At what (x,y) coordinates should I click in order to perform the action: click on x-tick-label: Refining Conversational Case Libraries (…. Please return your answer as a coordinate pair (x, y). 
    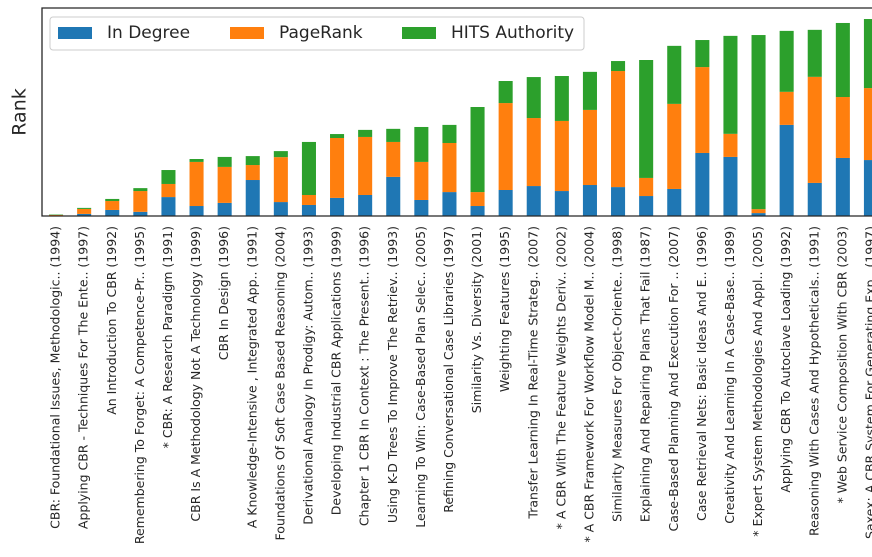
    Looking at the image, I should click on (448, 369).